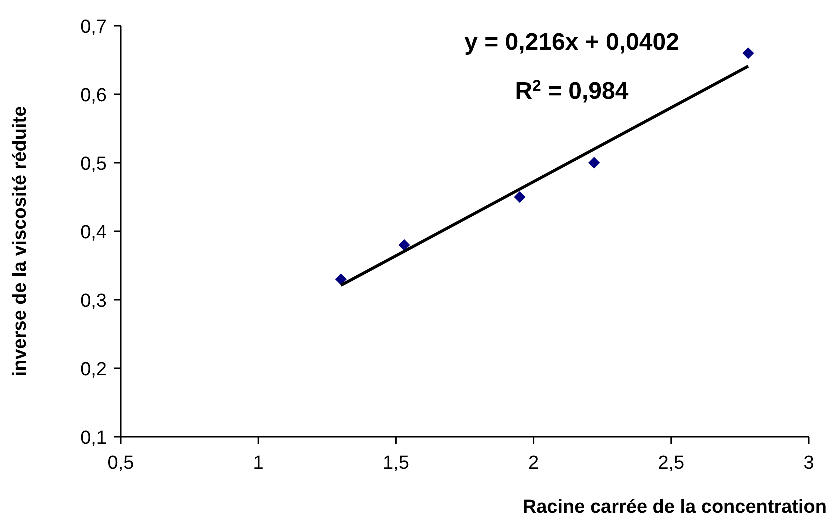 The height and width of the screenshot is (526, 829). What do you see at coordinates (258, 463) in the screenshot?
I see `x-tick-label: 1` at bounding box center [258, 463].